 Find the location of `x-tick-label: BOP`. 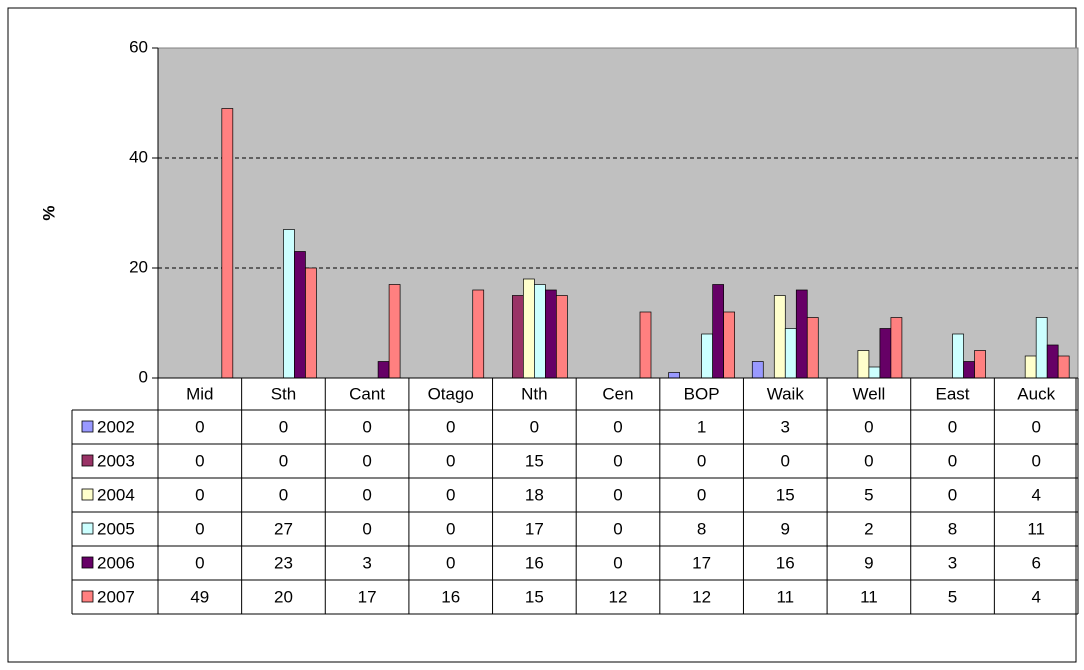

x-tick-label: BOP is located at coordinates (702, 393).